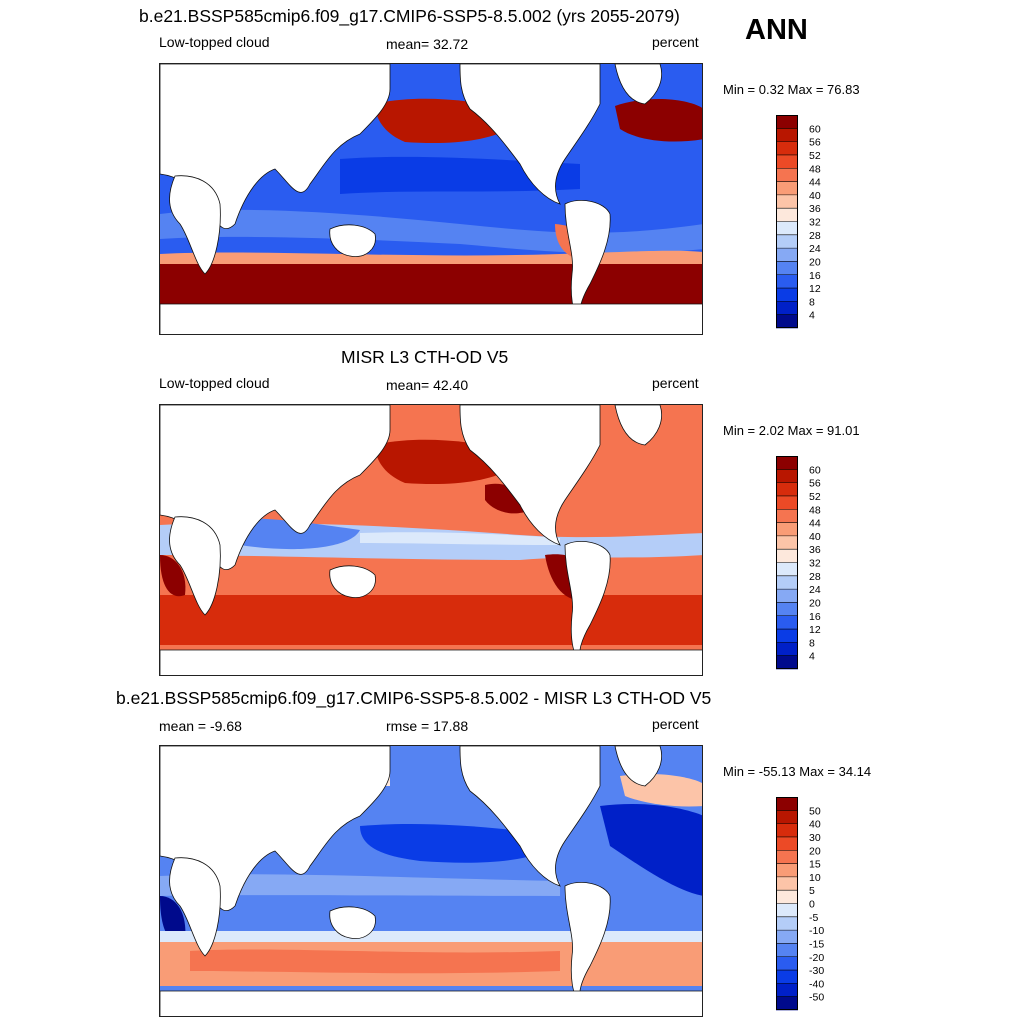 Image resolution: width=1024 pixels, height=1024 pixels. Describe the element at coordinates (427, 44) in the screenshot. I see `panel-1-mean: mean= 32.72` at that location.